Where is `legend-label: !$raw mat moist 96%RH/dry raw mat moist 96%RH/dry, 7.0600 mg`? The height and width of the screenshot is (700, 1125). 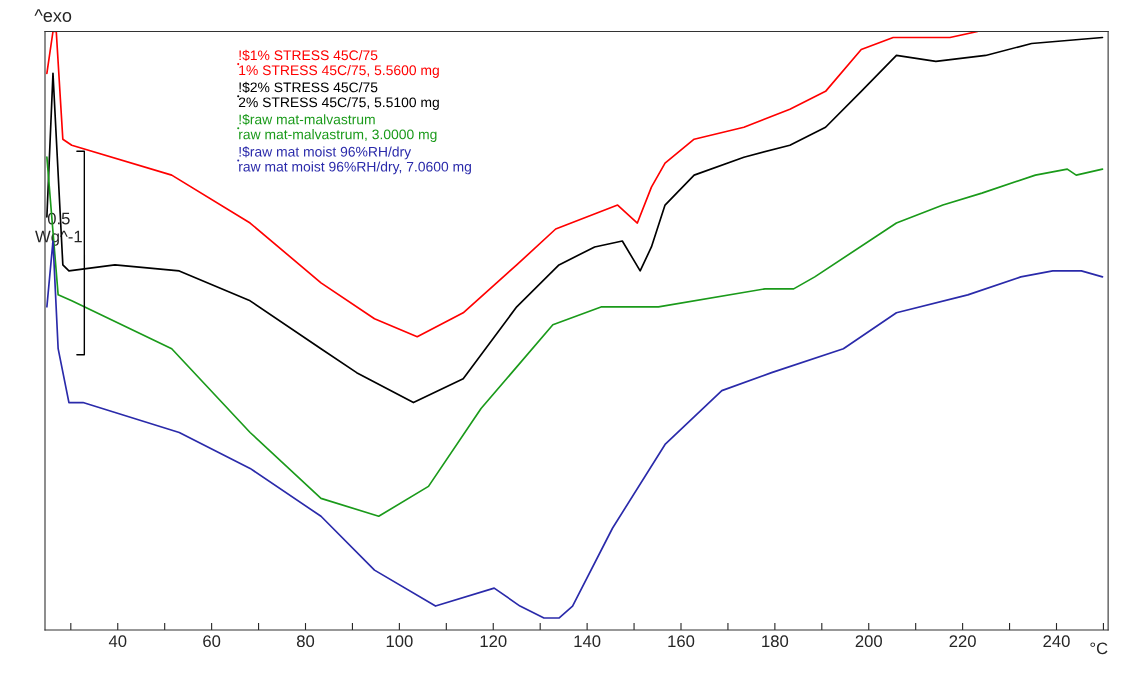 legend-label: !$raw mat moist 96%RH/dry raw mat moist 96%RH/dry, 7.0600 mg is located at coordinates (355, 160).